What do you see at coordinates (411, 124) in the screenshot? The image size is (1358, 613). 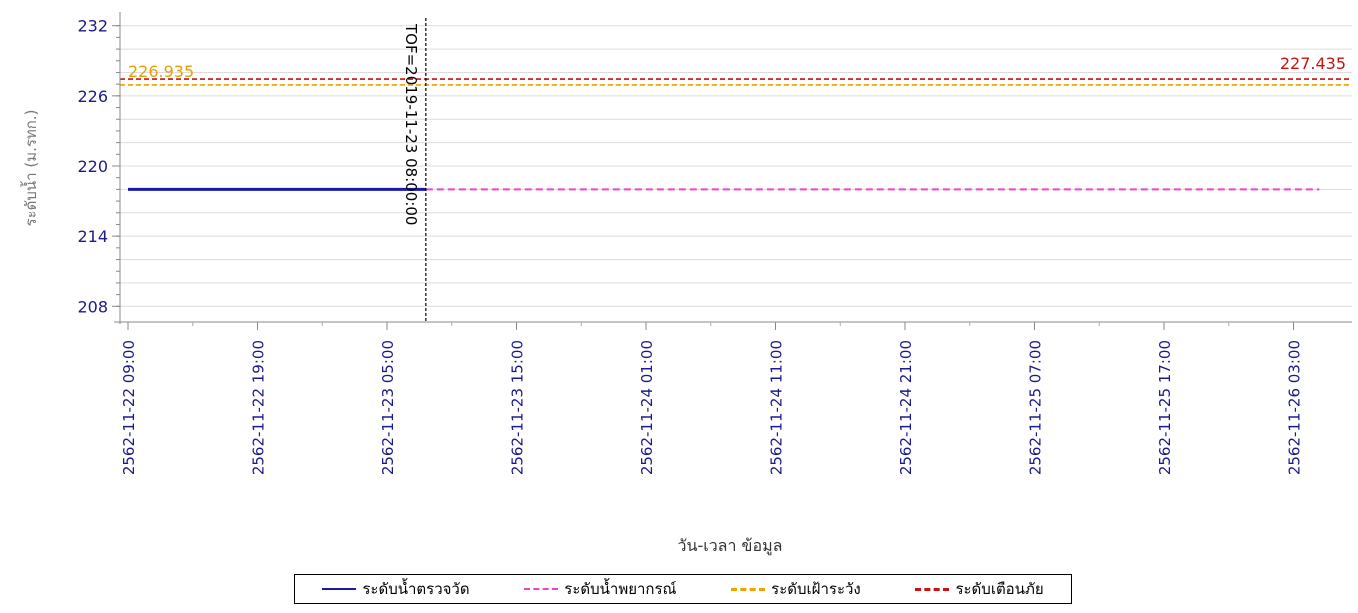 I see `tof-annotation-label: TOF=2019-11-23 08:00:00` at bounding box center [411, 124].